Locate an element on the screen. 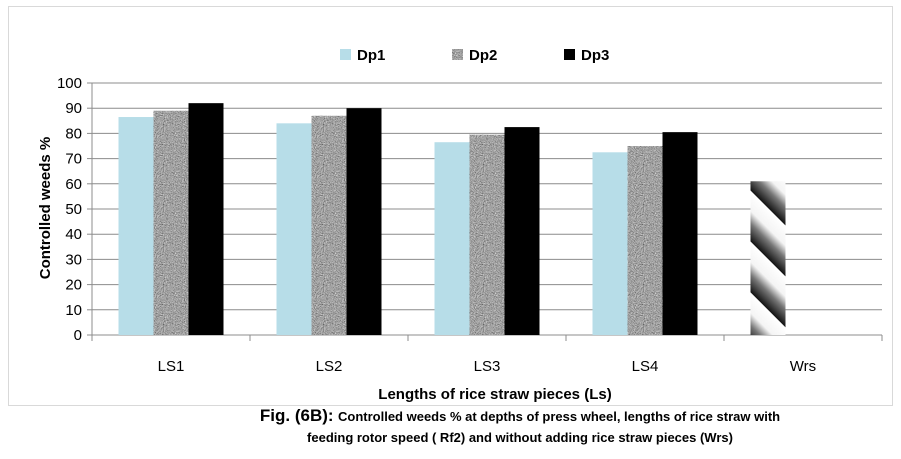 The width and height of the screenshot is (901, 459). y-tick-label: 80 is located at coordinates (73, 133).